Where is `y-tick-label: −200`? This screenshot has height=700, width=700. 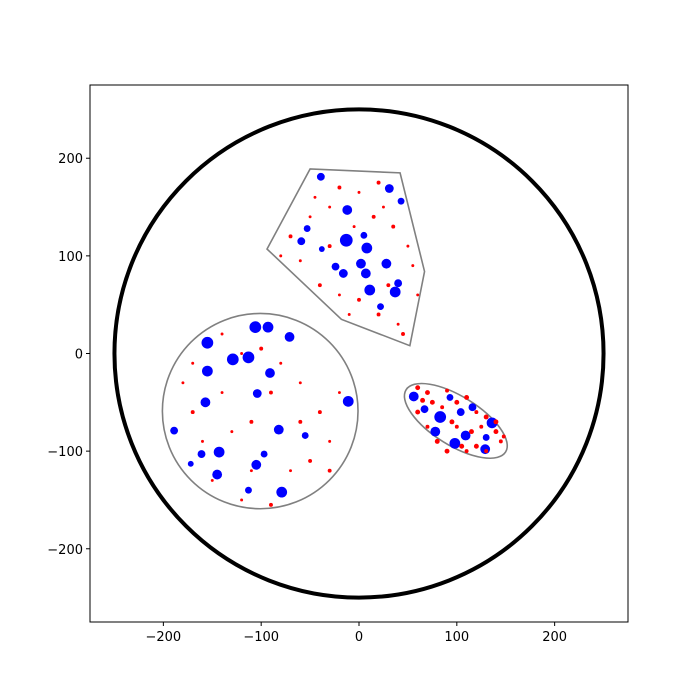
y-tick-label: −200 is located at coordinates (65, 550).